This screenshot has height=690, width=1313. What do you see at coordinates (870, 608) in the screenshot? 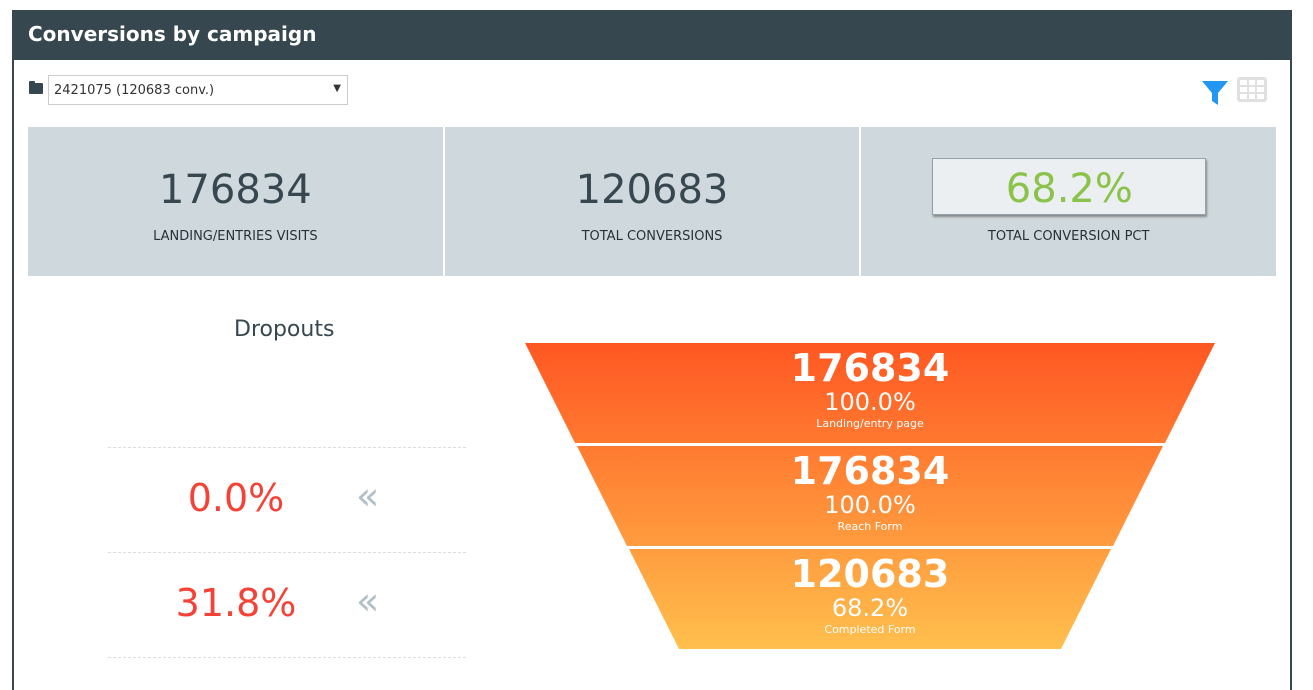
I see `stage-pct: 68.2%` at bounding box center [870, 608].